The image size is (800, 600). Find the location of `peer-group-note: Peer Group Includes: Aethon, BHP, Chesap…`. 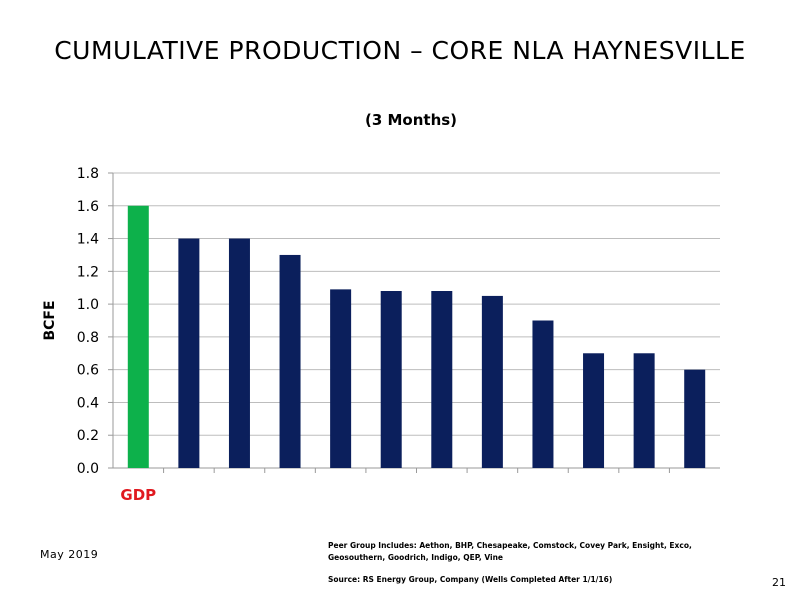

peer-group-note: Peer Group Includes: Aethon, BHP, Chesap… is located at coordinates (510, 551).